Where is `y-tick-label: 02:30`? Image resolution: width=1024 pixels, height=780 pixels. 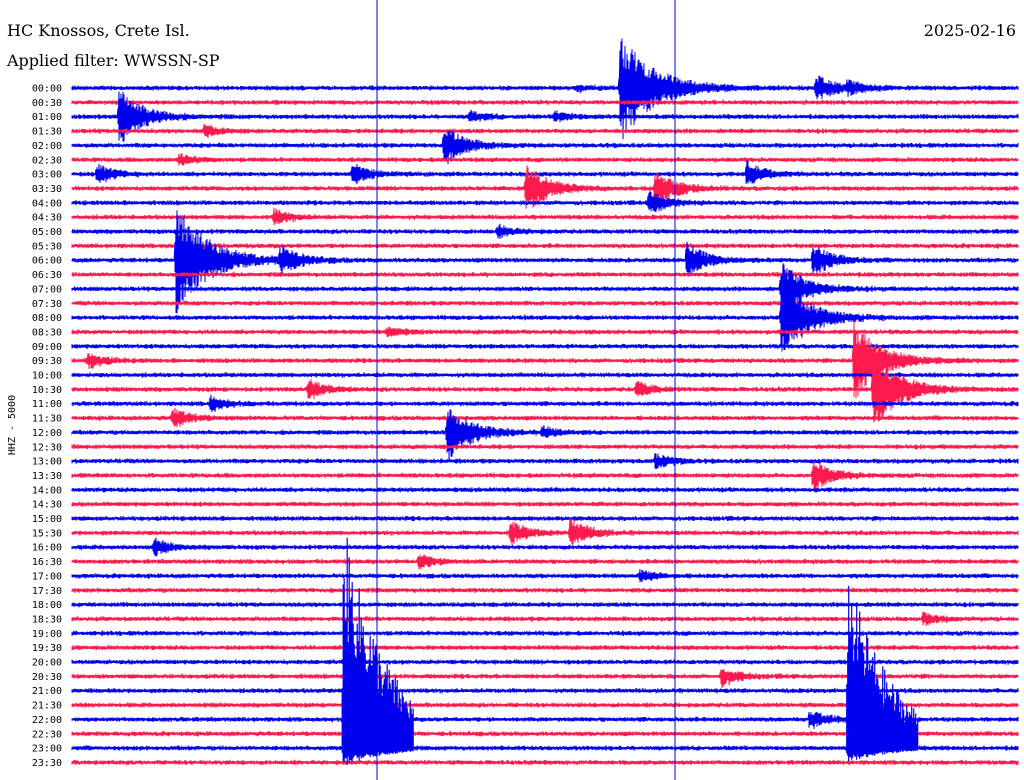 y-tick-label: 02:30 is located at coordinates (47, 160).